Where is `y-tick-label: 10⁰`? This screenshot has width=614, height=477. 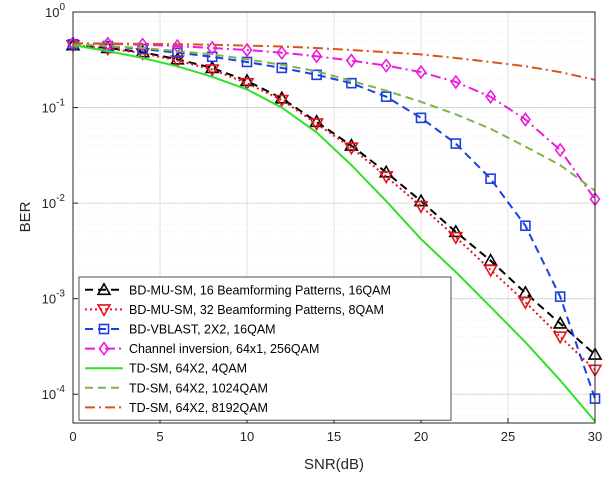 y-tick-label: 10⁰ is located at coordinates (55, 11).